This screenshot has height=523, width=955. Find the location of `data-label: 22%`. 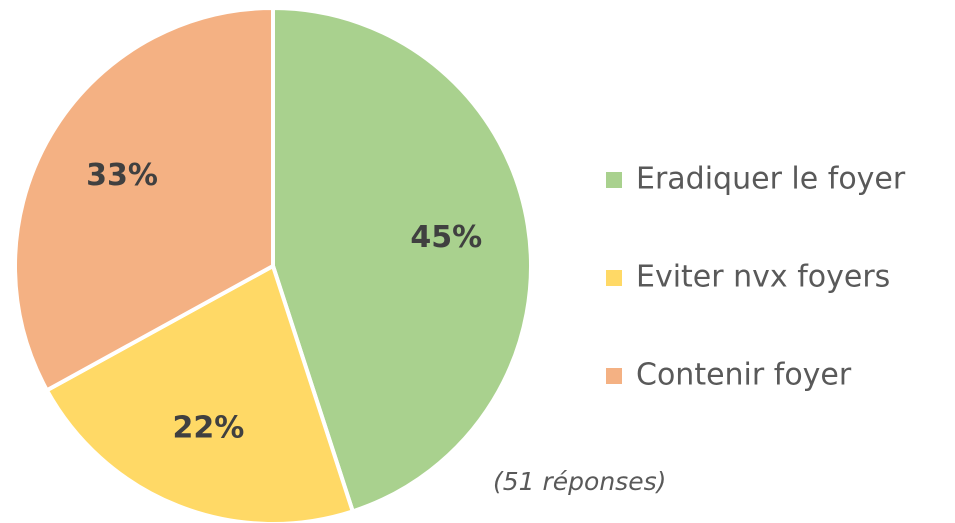

data-label: 22% is located at coordinates (209, 428).